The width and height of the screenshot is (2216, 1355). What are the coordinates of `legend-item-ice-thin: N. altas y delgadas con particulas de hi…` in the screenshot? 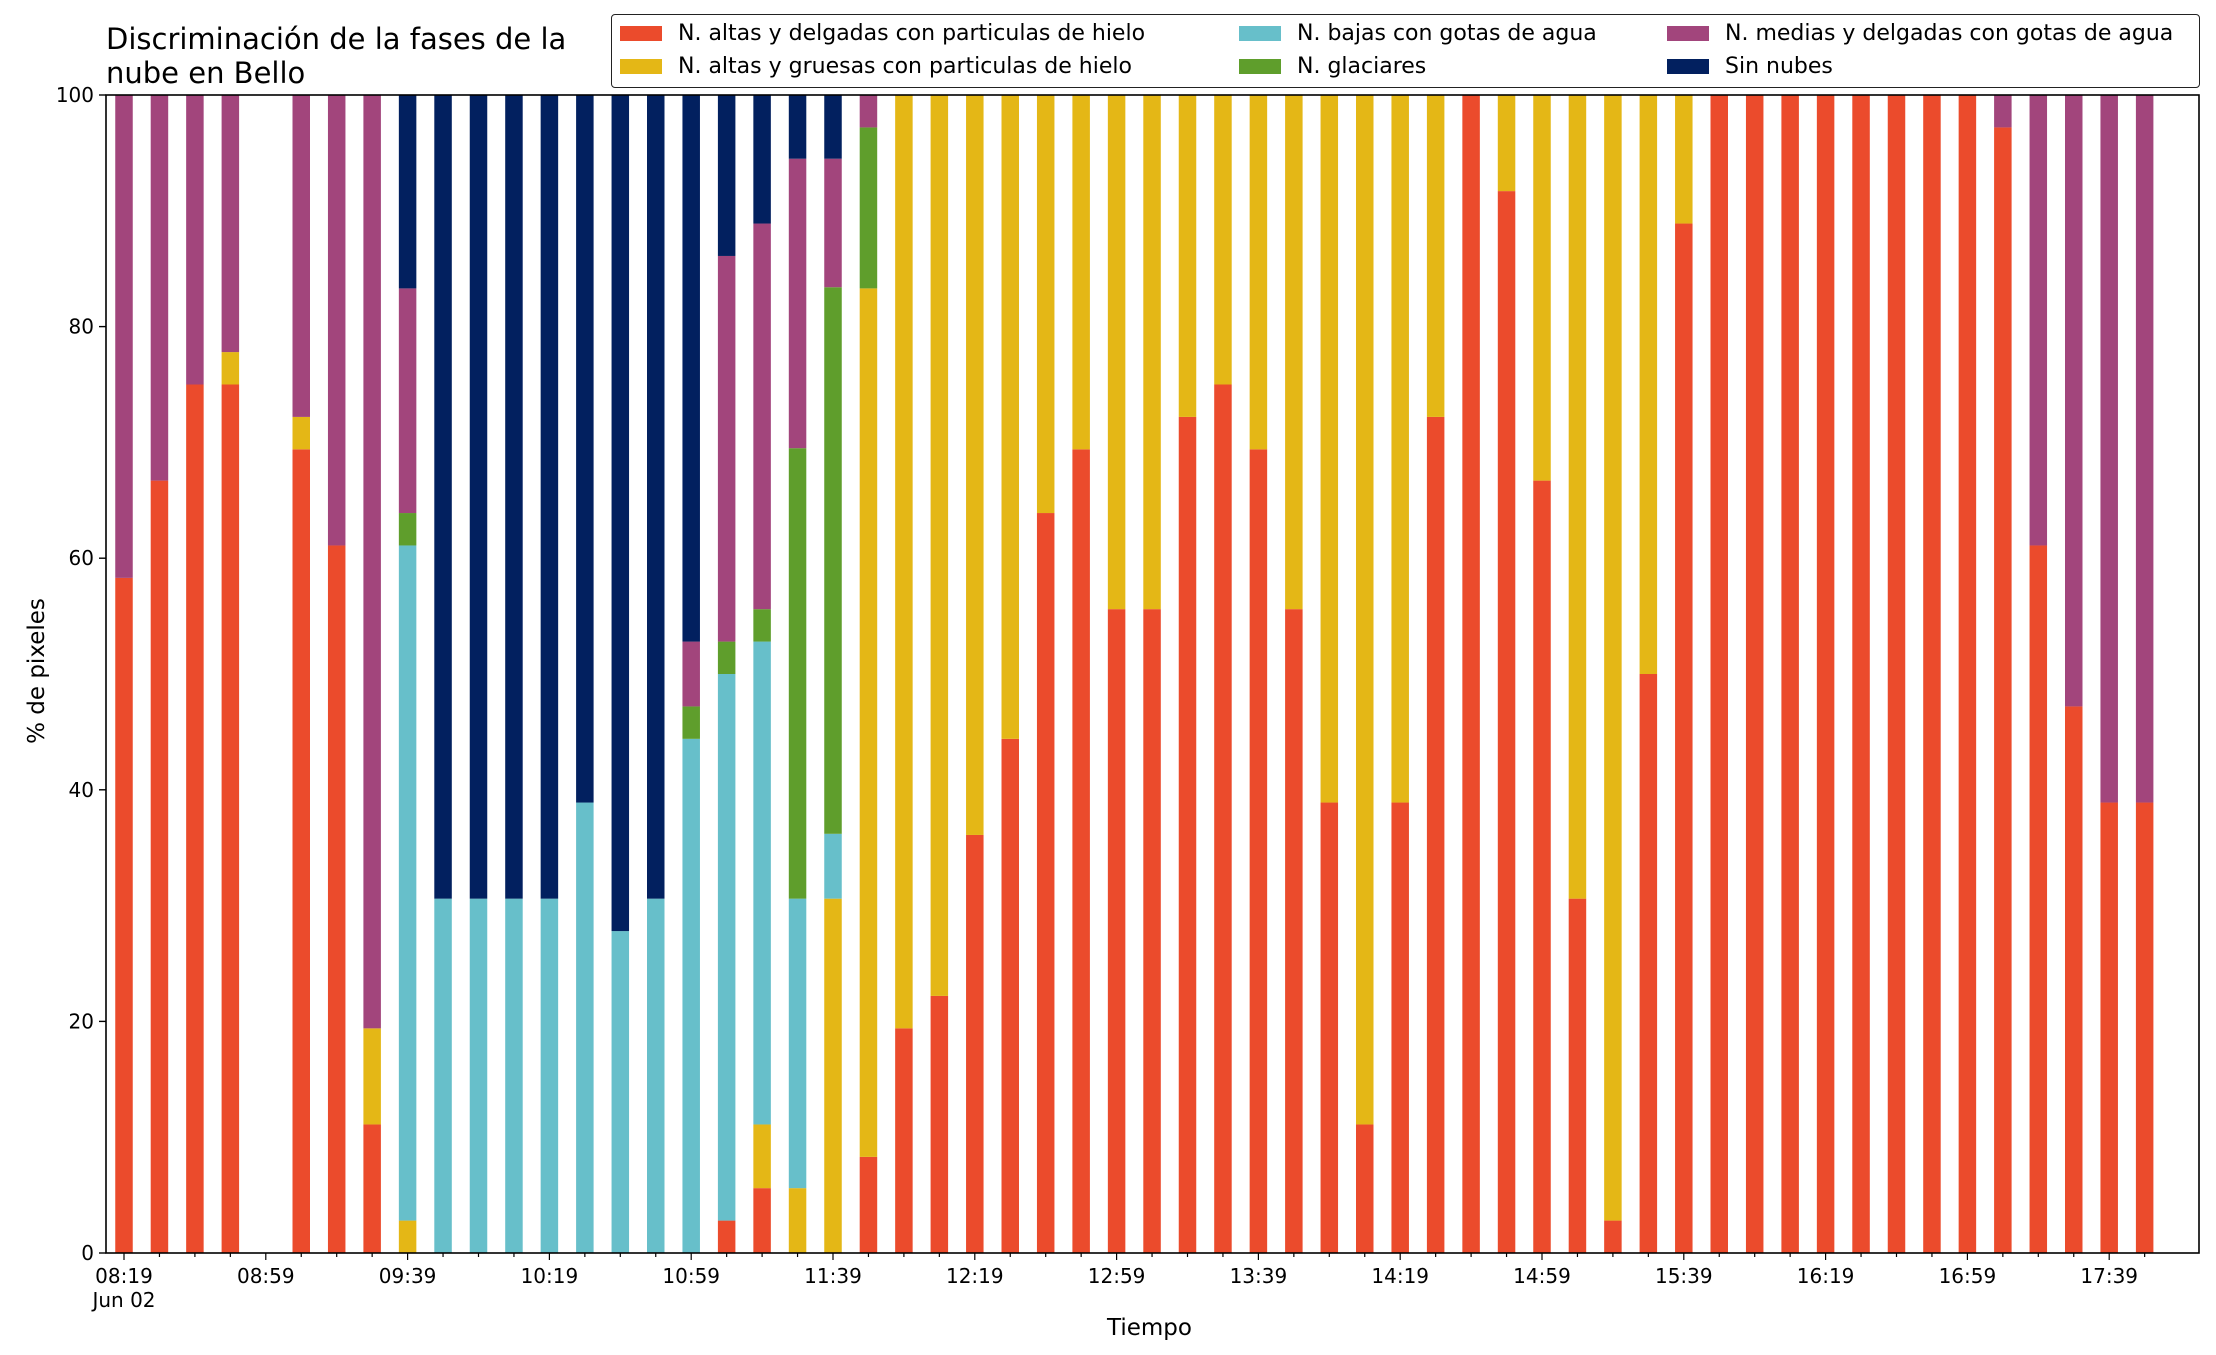 It's located at (882, 33).